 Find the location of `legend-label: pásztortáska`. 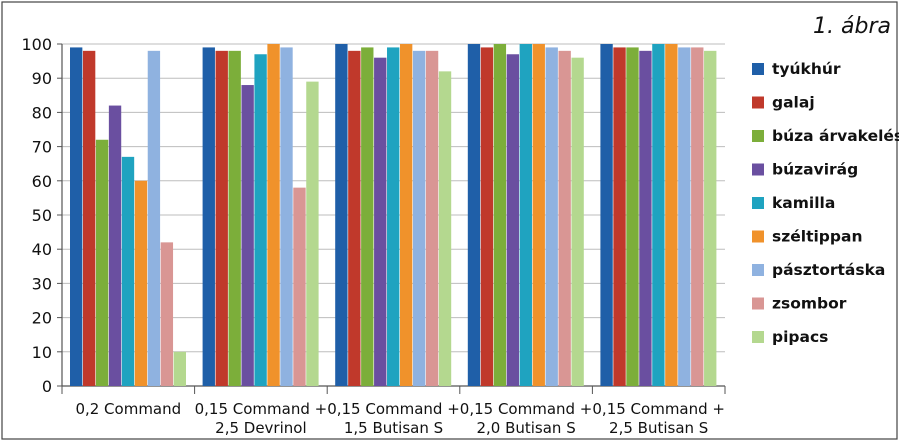

legend-label: pásztortáska is located at coordinates (828, 270).